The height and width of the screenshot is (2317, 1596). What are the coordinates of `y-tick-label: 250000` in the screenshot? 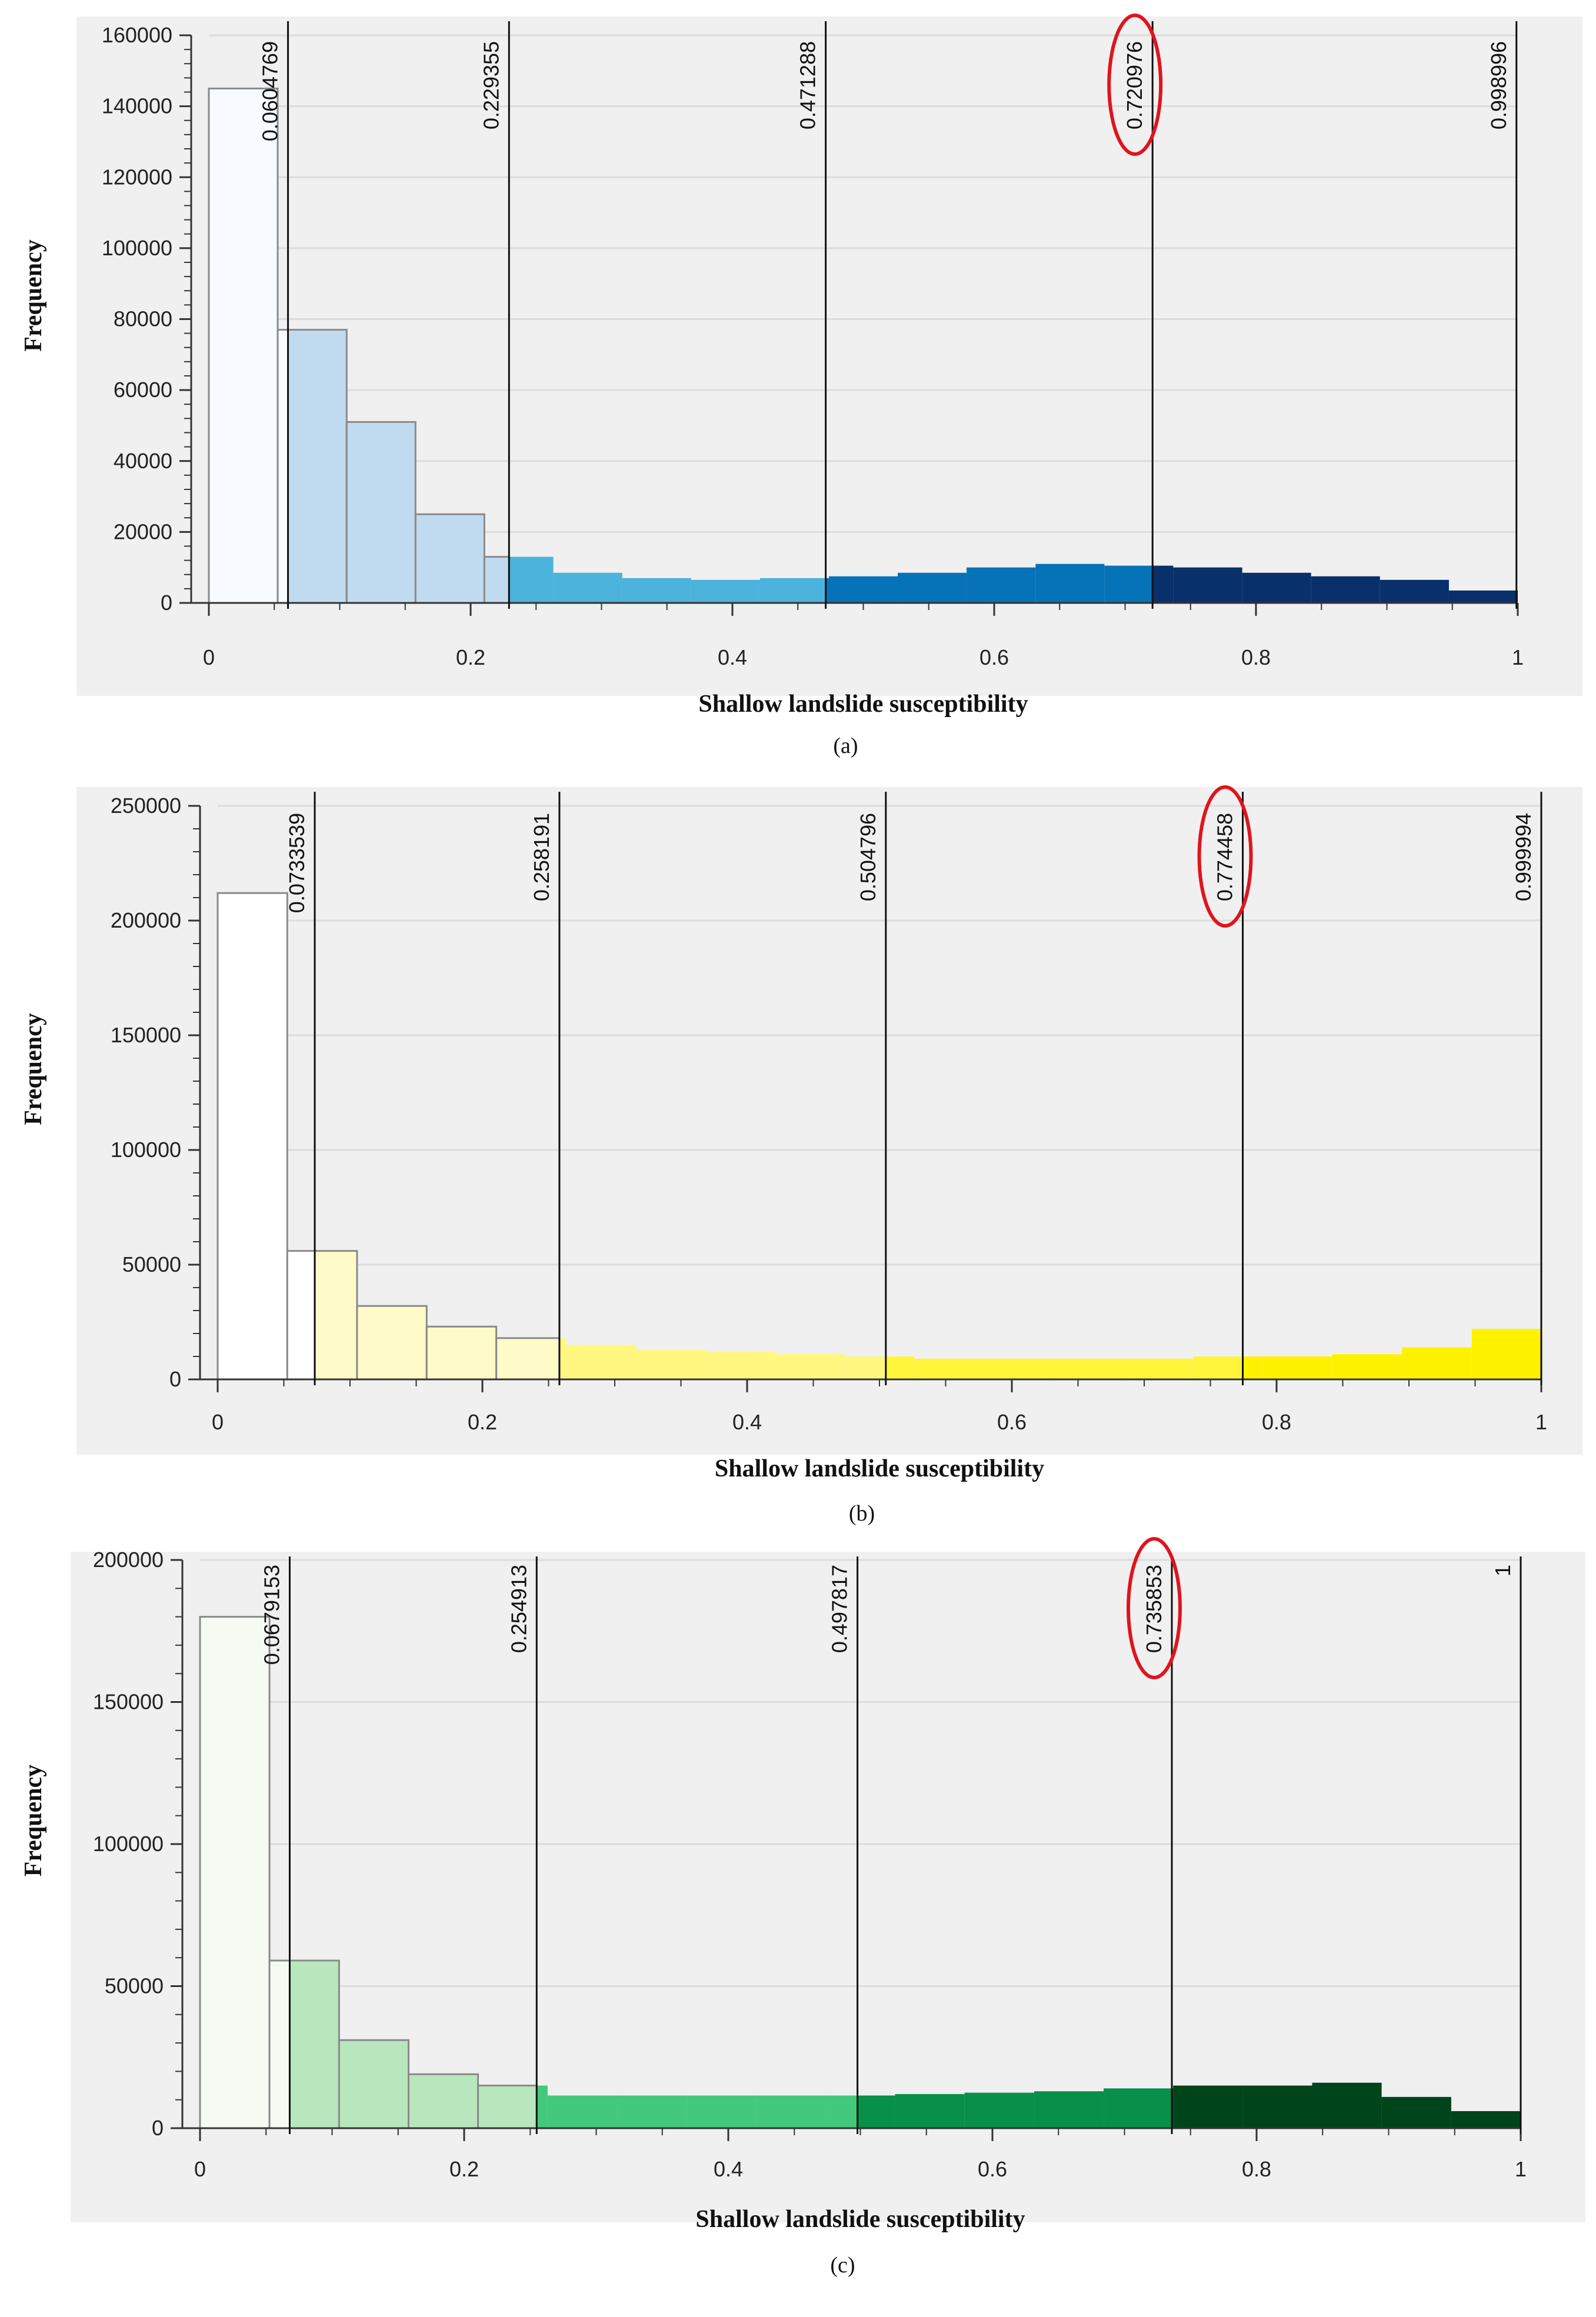 It's located at (146, 806).